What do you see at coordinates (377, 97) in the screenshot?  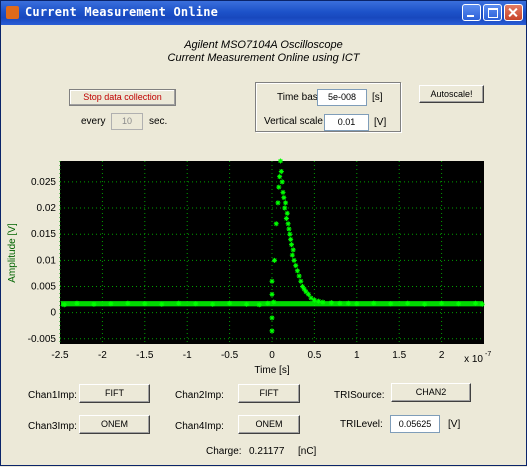 I see `timebase-unit: [s]` at bounding box center [377, 97].